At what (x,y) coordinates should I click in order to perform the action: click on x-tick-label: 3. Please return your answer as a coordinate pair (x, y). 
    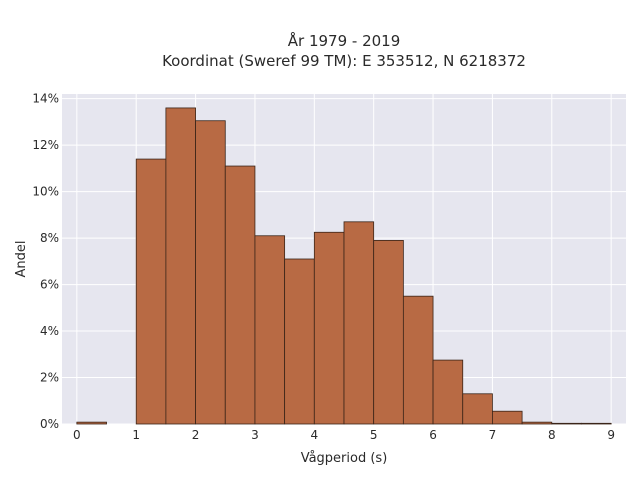
    Looking at the image, I should click on (255, 435).